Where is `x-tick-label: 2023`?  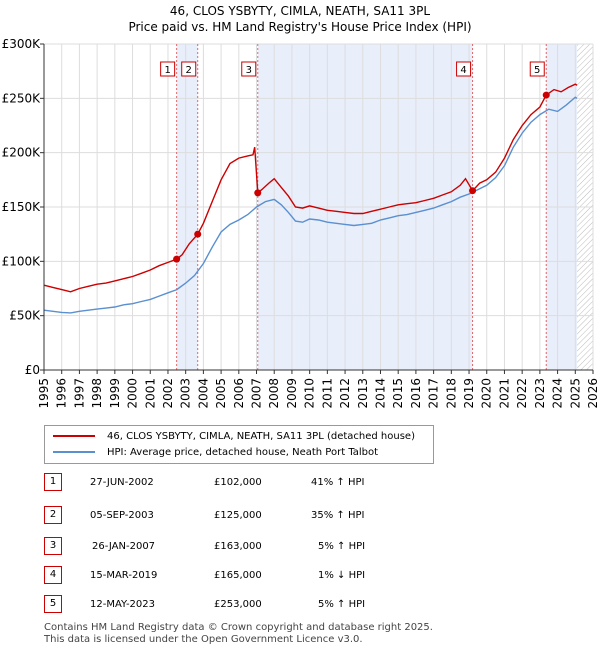
x-tick-label: 2023 is located at coordinates (540, 393).